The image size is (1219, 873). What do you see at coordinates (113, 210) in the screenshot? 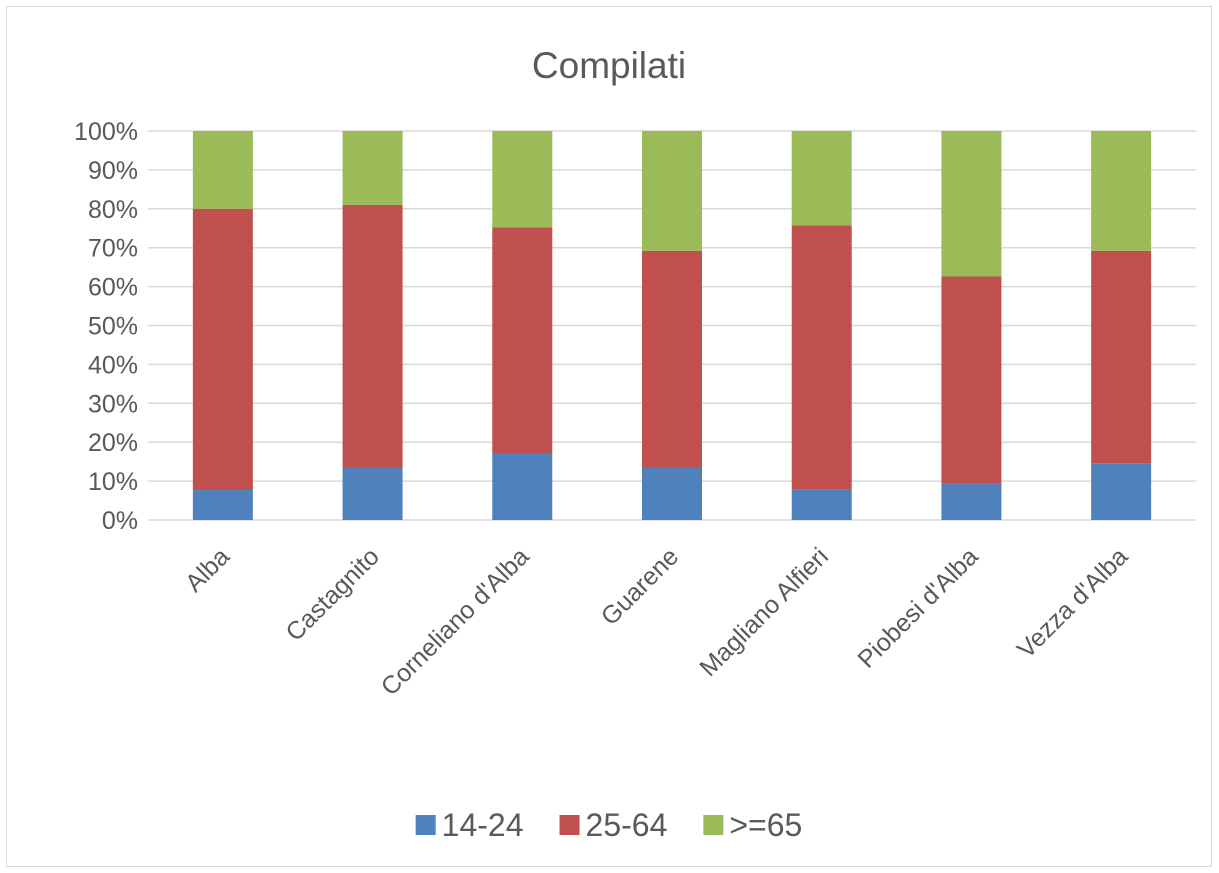
I see `y-tick-label: 80%` at bounding box center [113, 210].